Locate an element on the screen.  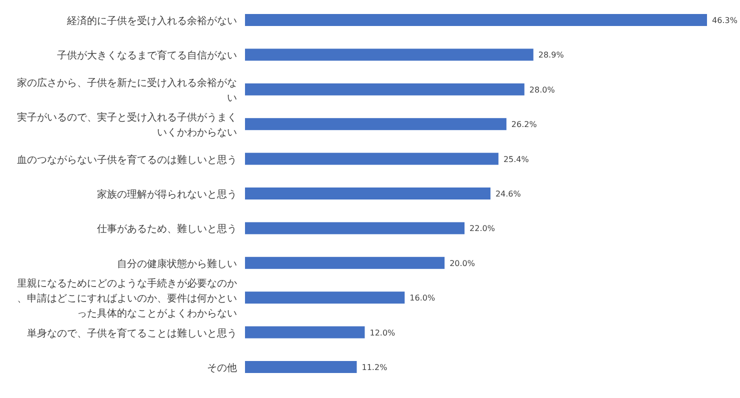
y-tick-label: 実子がいるので、実子と受け入れる子供がうまくいくかわからない is located at coordinates (127, 125).